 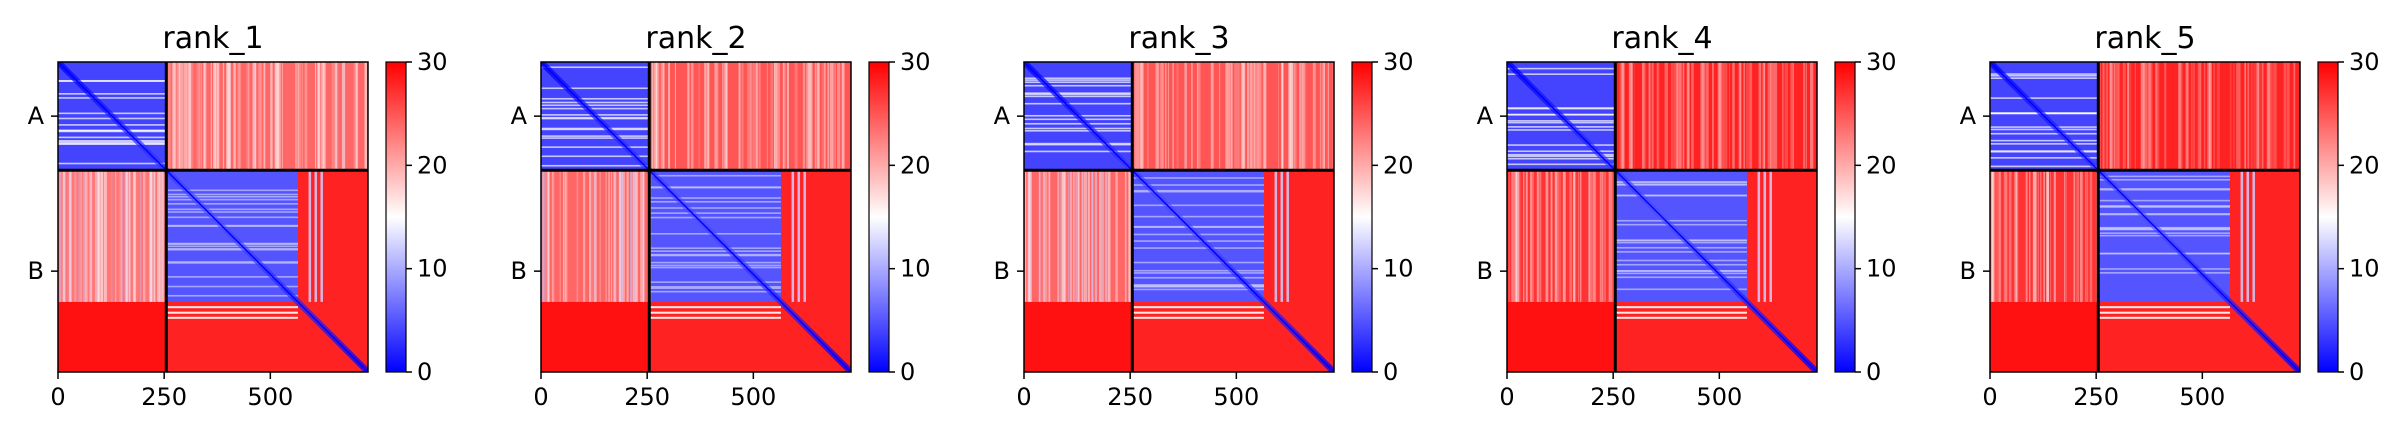 I want to click on heatmap, so click(x=696, y=217).